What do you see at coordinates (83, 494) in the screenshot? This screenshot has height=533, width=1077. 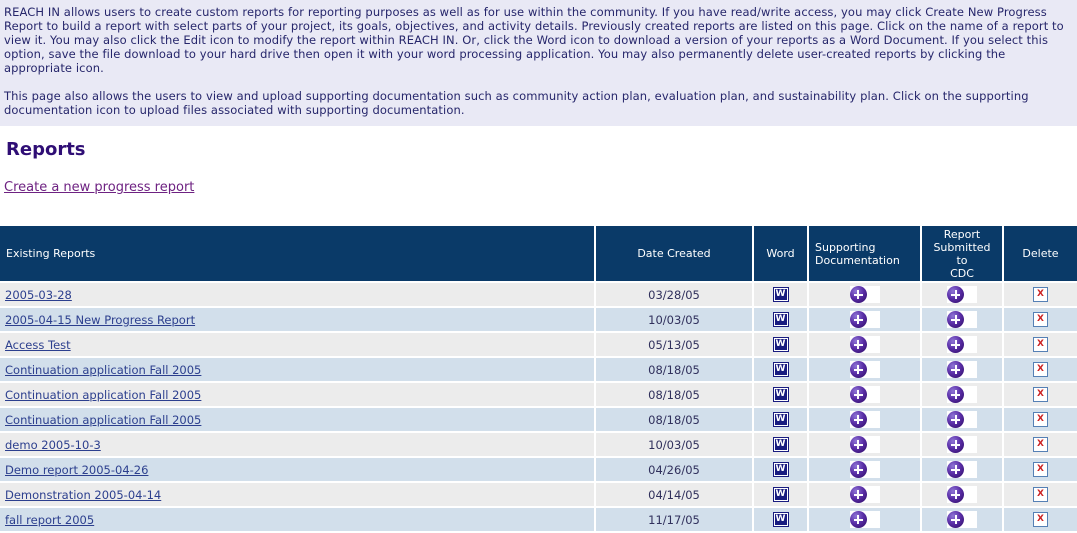 I see `report-name-link: Demonstration 2005-04-14` at bounding box center [83, 494].